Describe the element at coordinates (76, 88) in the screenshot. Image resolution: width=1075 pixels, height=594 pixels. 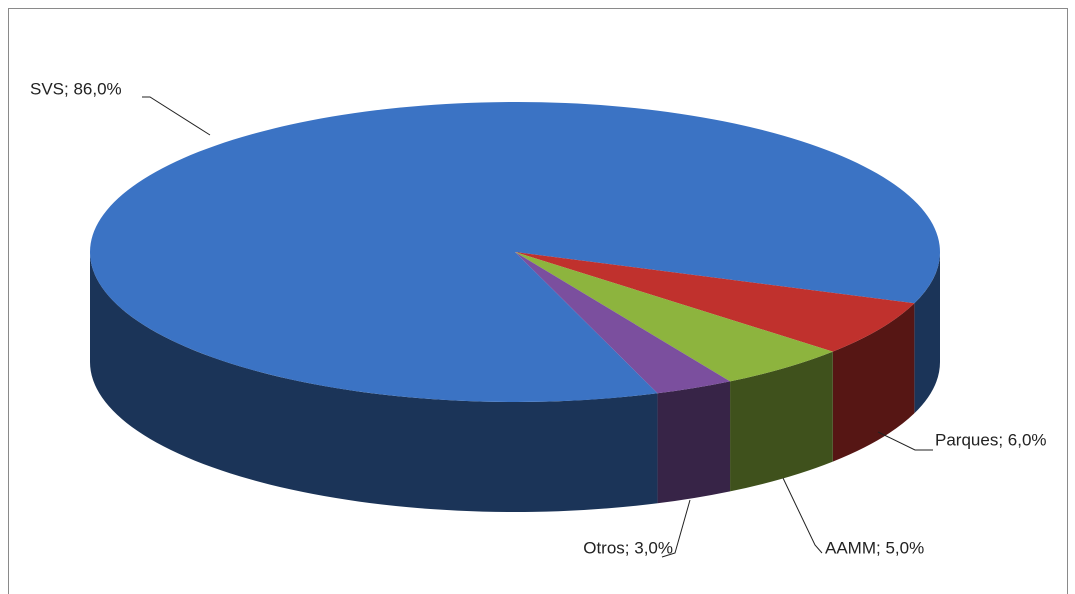
I see `data-label: SVS; 86,0%` at that location.